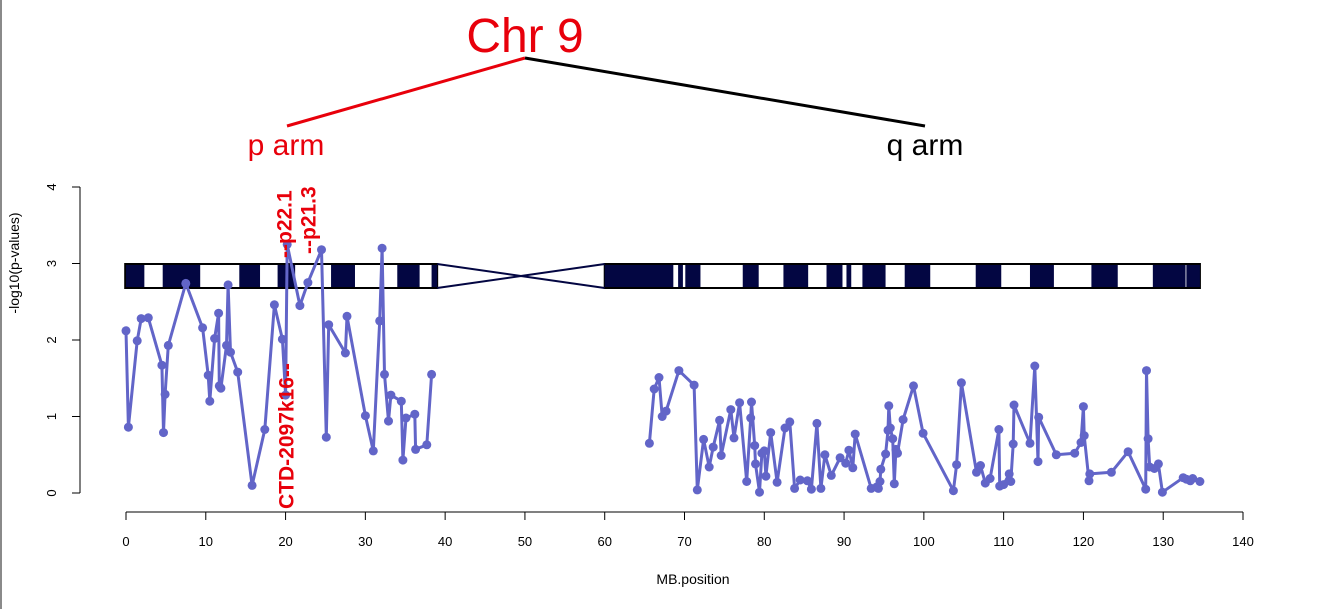 The height and width of the screenshot is (609, 1344). What do you see at coordinates (365, 541) in the screenshot?
I see `x-tick-label: 30` at bounding box center [365, 541].